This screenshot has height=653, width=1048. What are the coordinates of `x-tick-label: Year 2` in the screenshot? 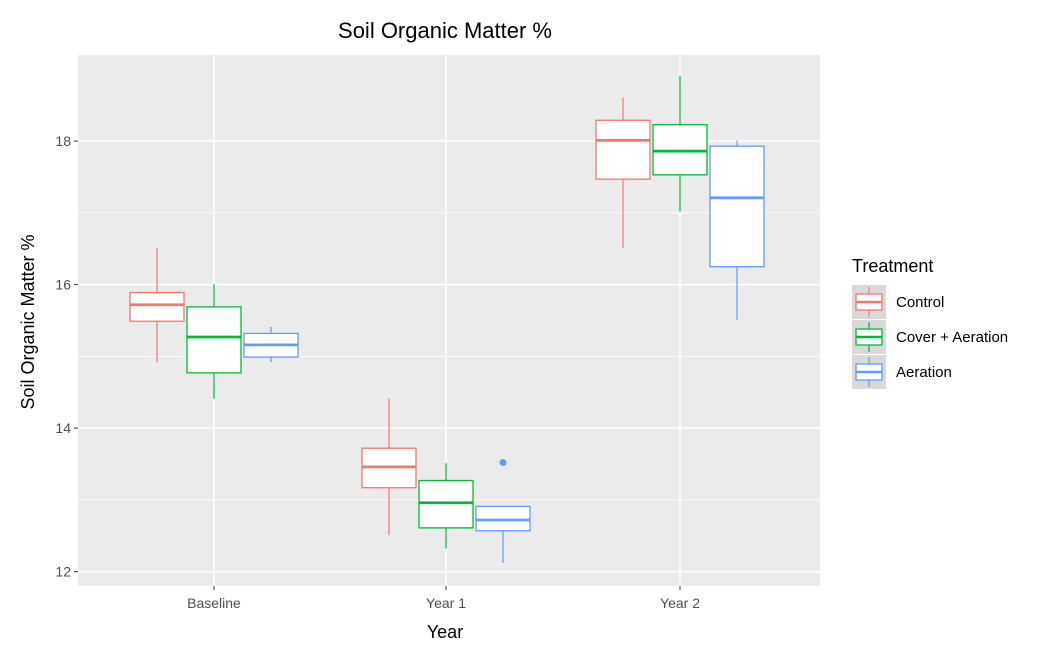 It's located at (680, 603).